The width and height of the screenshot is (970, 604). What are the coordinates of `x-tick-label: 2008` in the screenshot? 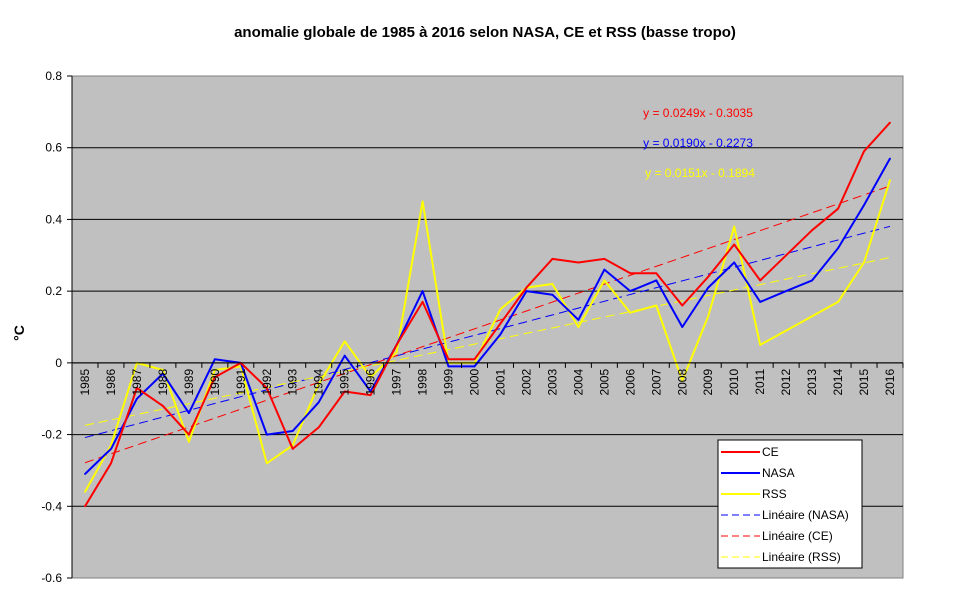 It's located at (682, 382).